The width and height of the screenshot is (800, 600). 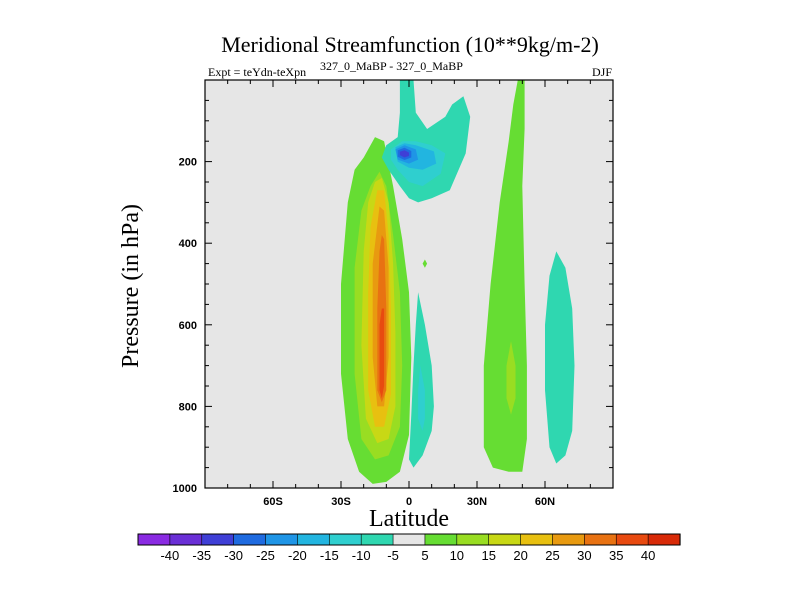 I want to click on colorbar-label: -10, so click(x=361, y=555).